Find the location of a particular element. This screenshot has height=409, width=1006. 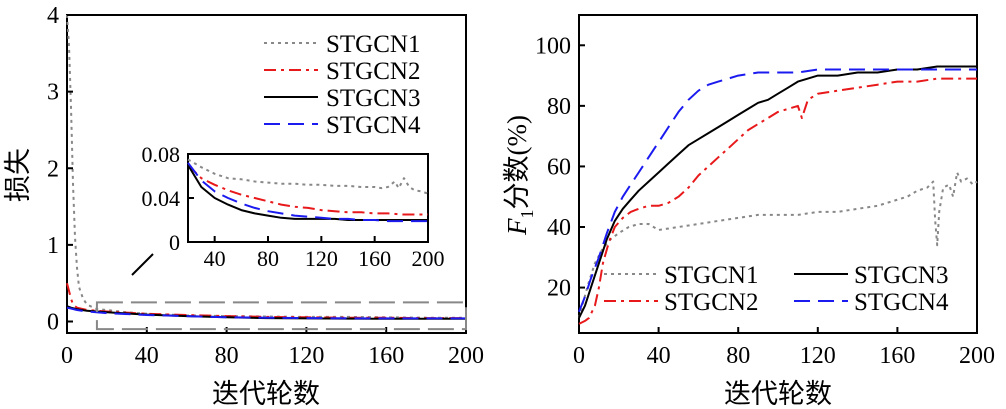

inset-frame is located at coordinates (308, 198).